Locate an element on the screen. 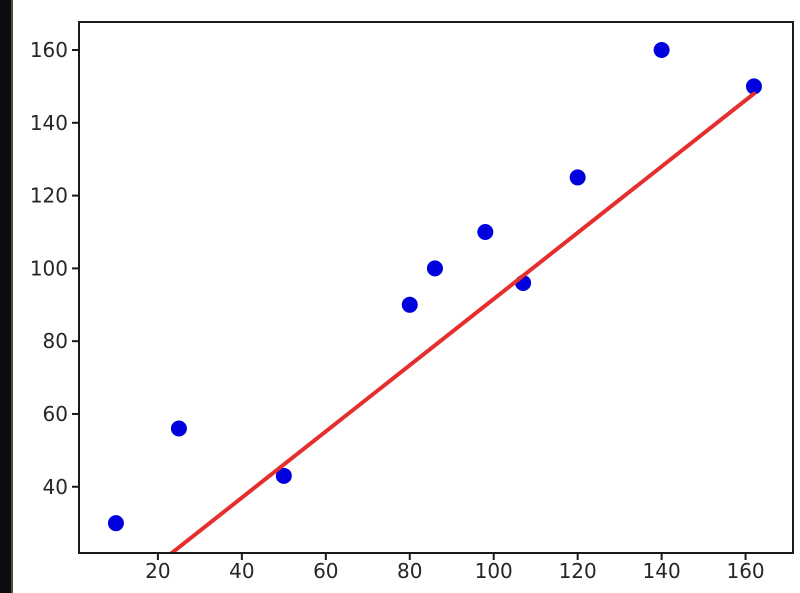 This screenshot has width=800, height=593. y-tick-label: 160 is located at coordinates (49, 50).